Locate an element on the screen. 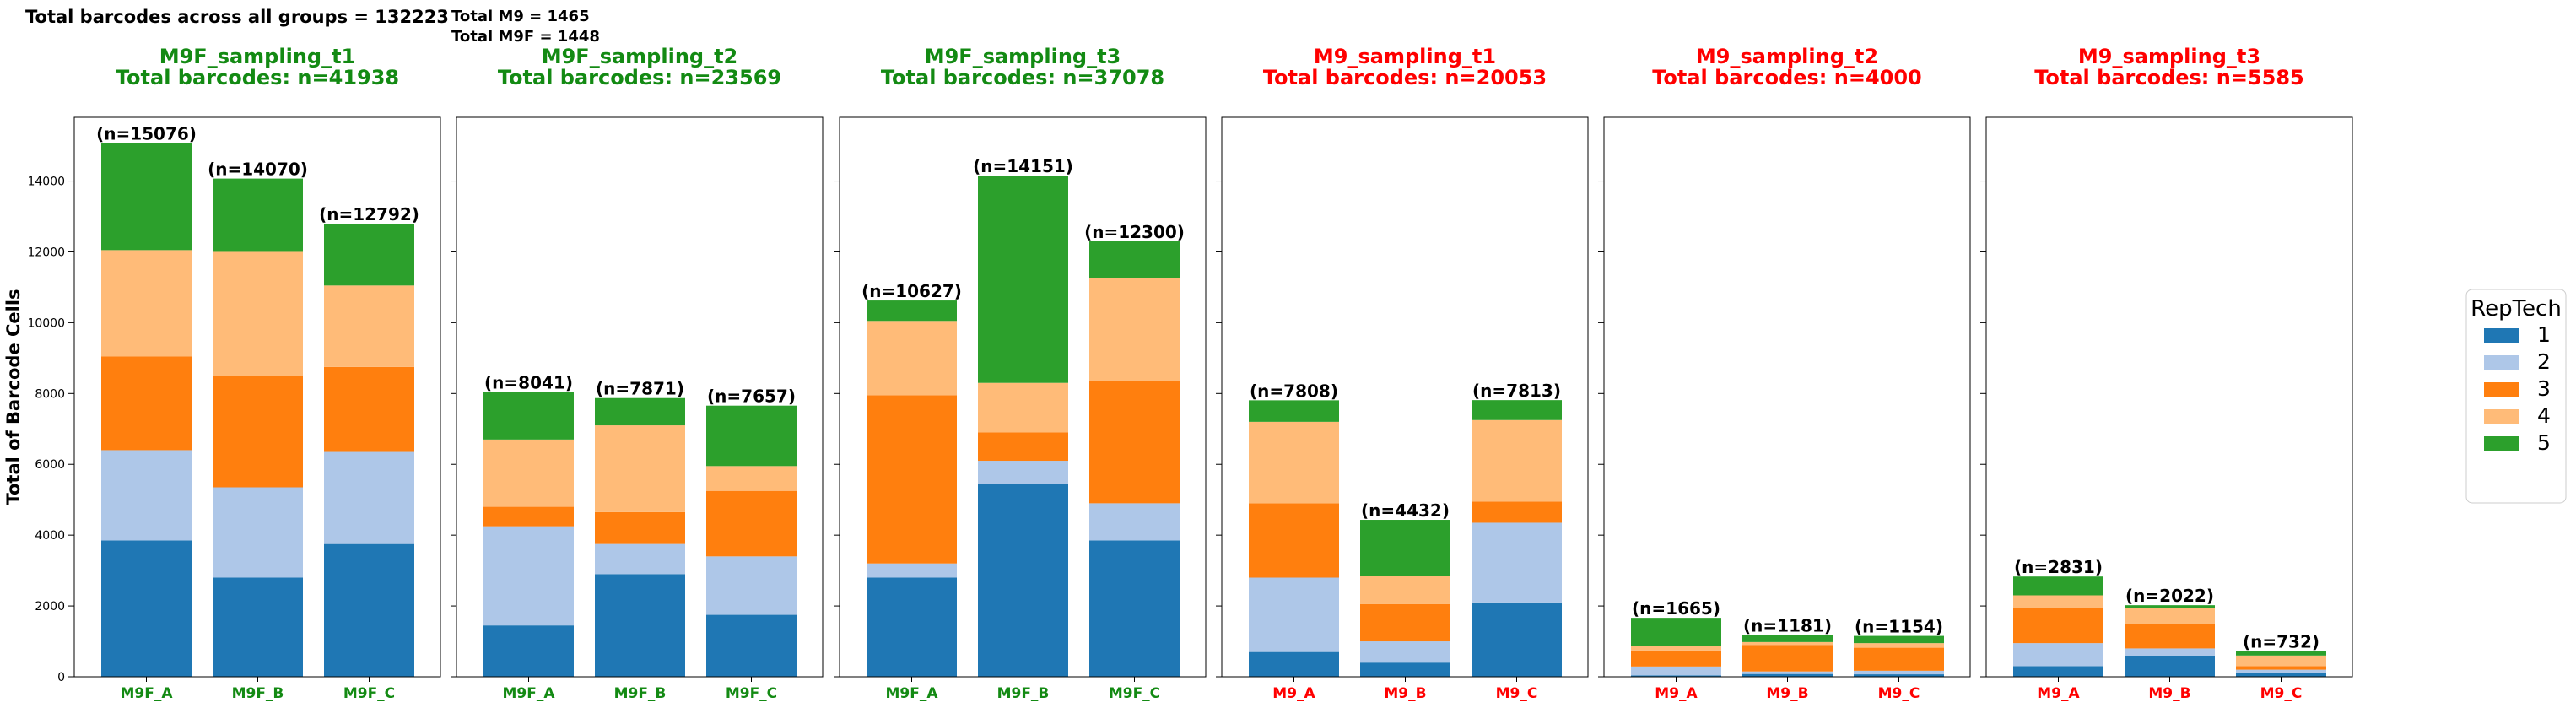 This screenshot has height=708, width=2576. bar-total-label: (n=7813) is located at coordinates (1516, 391).